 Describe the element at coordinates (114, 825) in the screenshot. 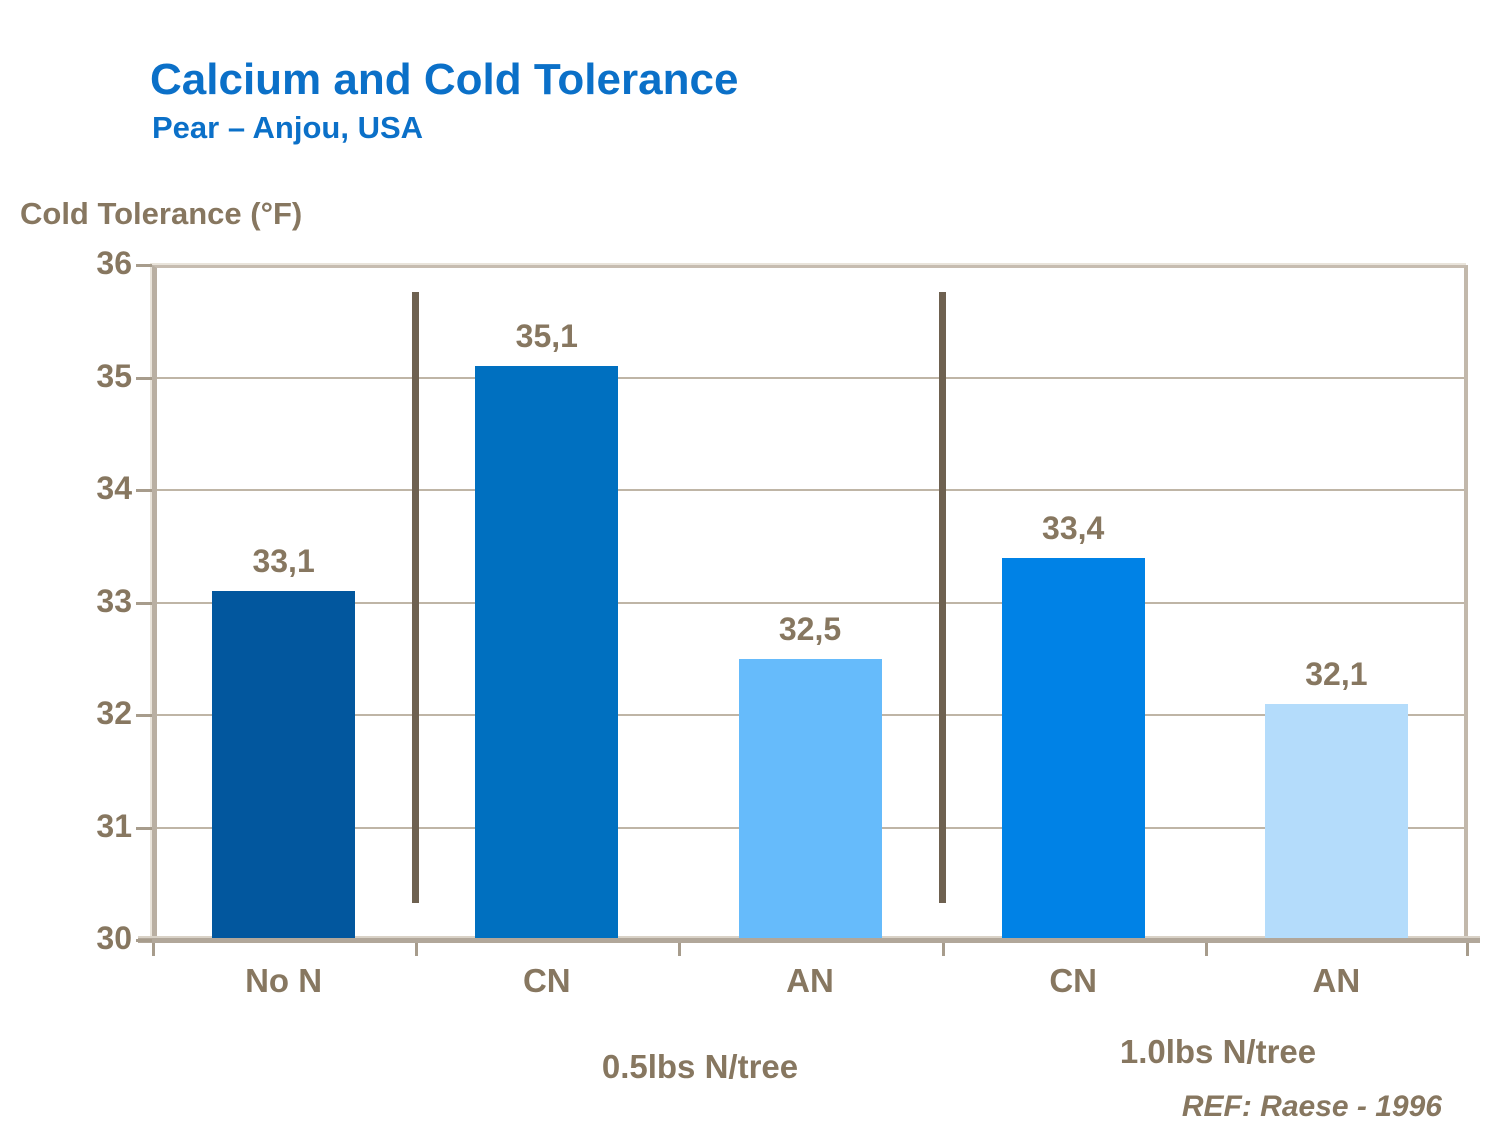

I see `y-tick-label: 31` at that location.